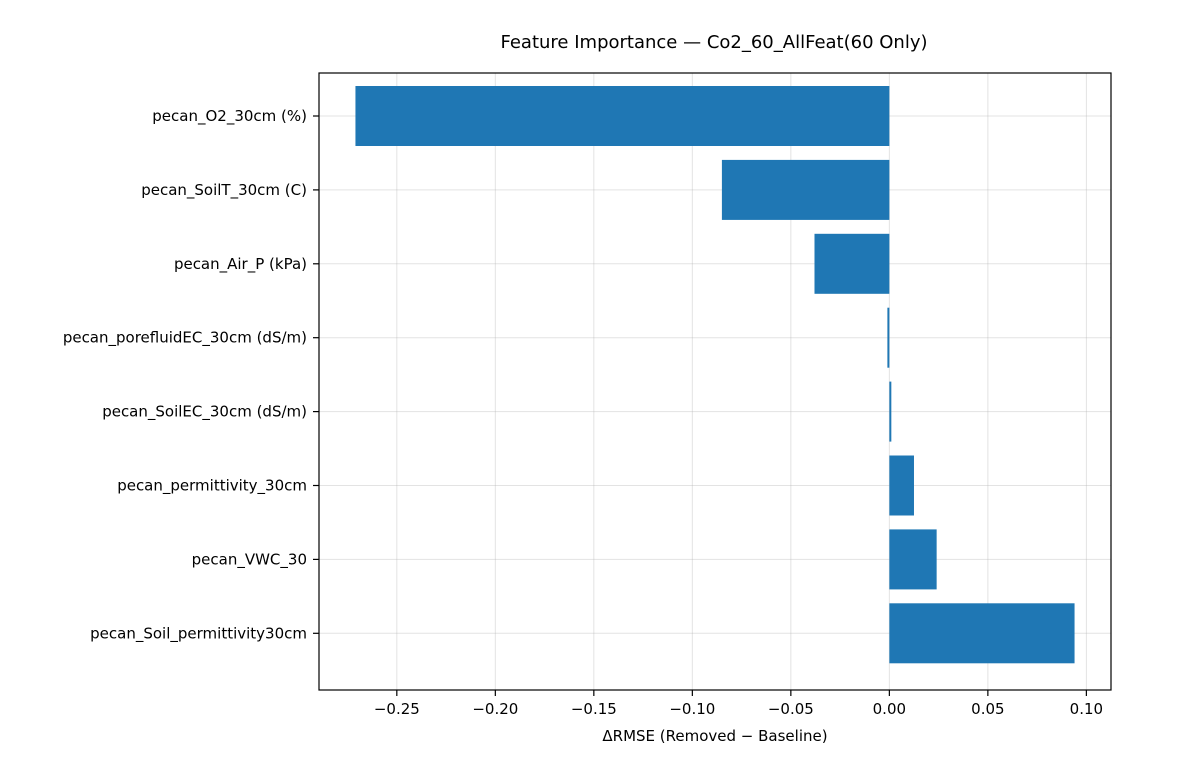 Image resolution: width=1177 pixels, height=758 pixels. I want to click on x-tick-label: −0.25, so click(397, 709).